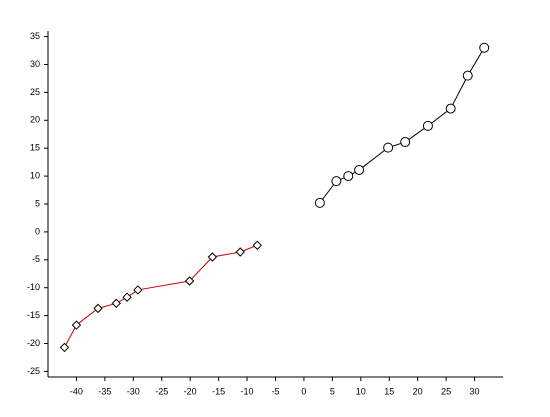 This screenshot has width=550, height=417. I want to click on y-tick-label: 15, so click(35, 148).